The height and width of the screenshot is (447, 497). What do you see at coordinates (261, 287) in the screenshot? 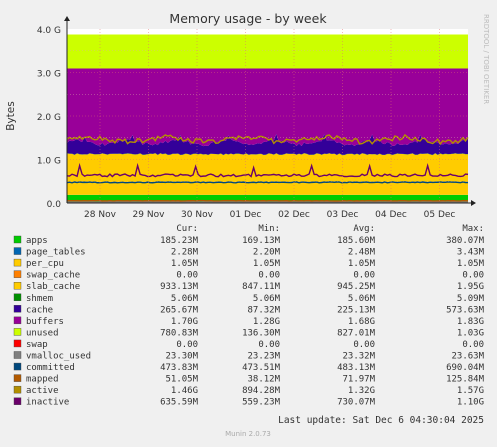
I see `legend-min-value: 847.11M` at bounding box center [261, 287].